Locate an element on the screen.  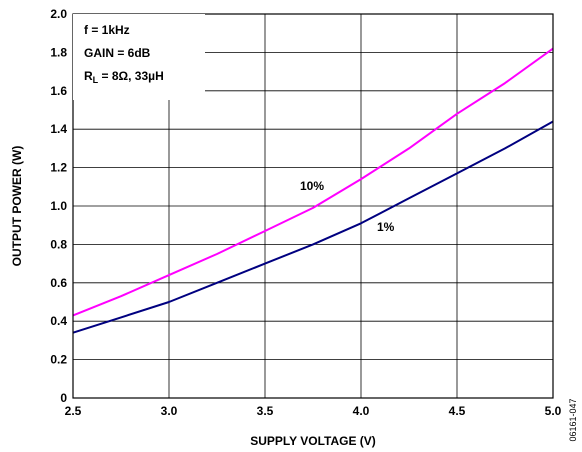
series-label-10-percent: 10% is located at coordinates (312, 186).